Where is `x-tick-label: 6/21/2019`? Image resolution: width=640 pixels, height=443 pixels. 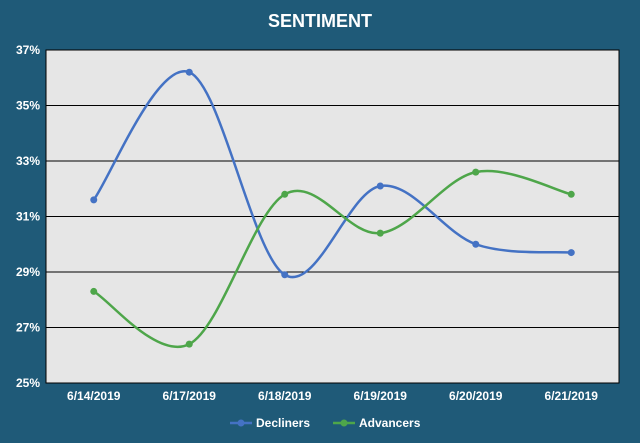 x-tick-label: 6/21/2019 is located at coordinates (572, 396).